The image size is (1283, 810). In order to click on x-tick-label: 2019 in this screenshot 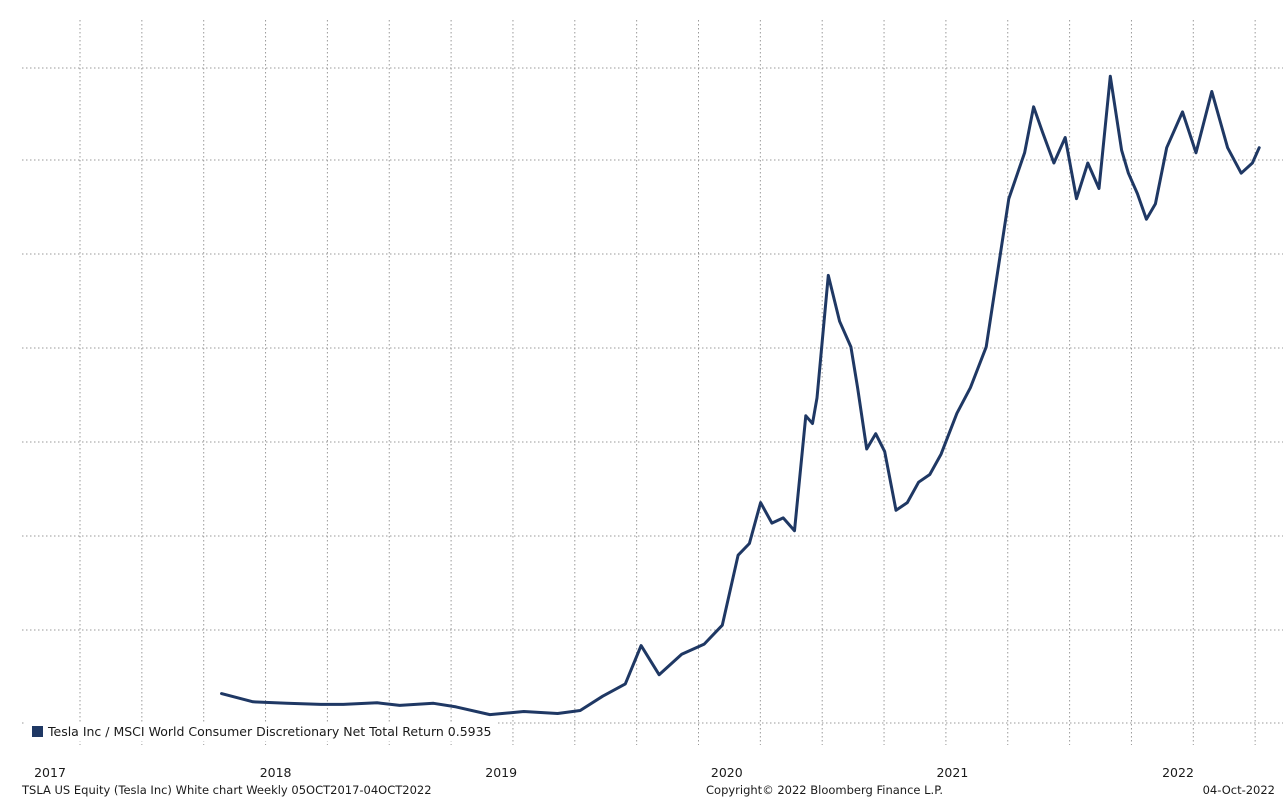, I will do `click(501, 772)`.